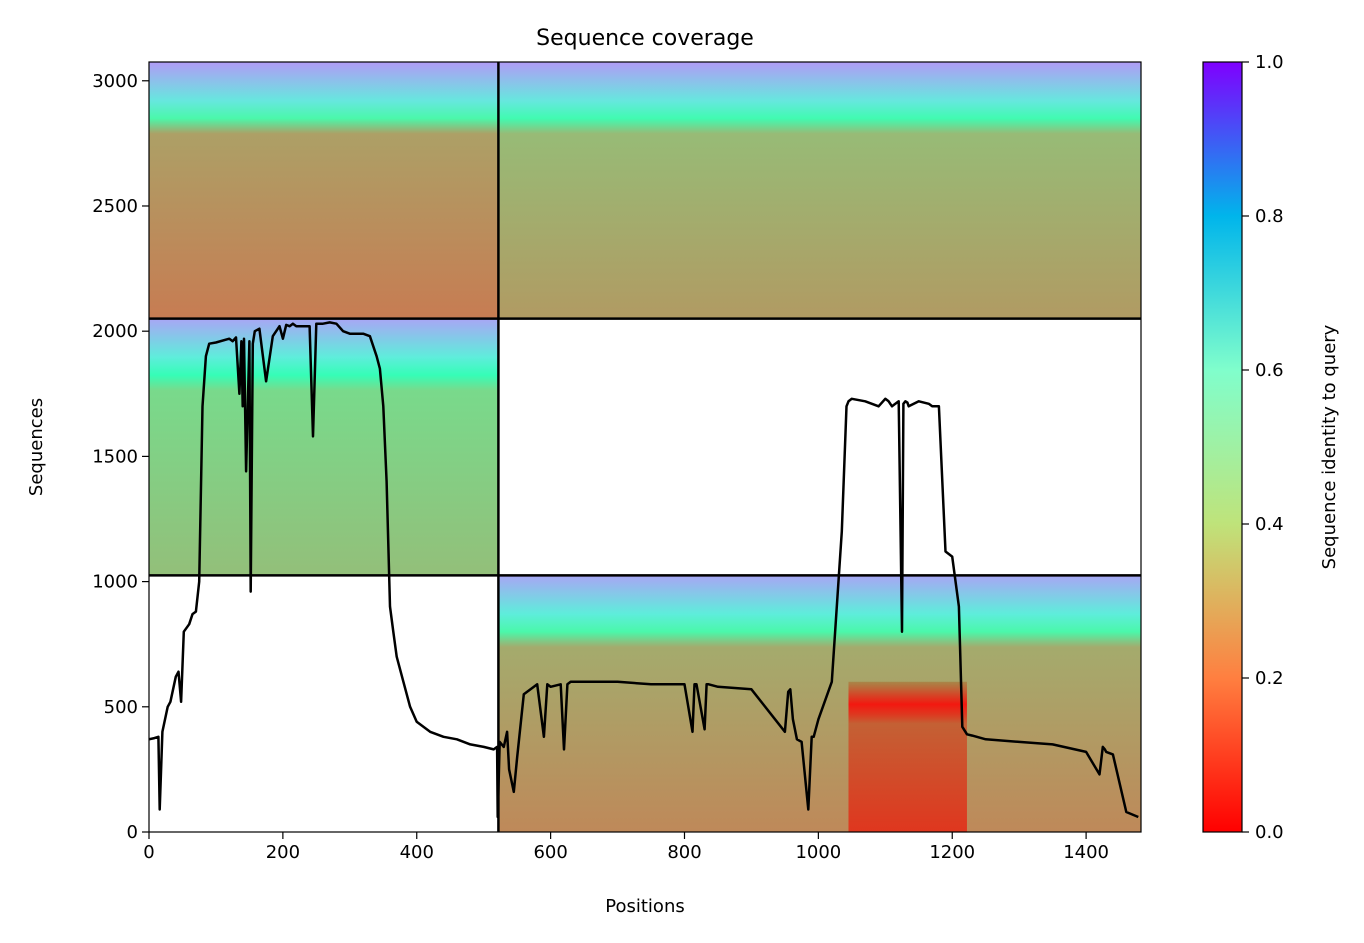 This screenshot has height=943, width=1364. I want to click on y-tick-label: 1000, so click(115, 582).